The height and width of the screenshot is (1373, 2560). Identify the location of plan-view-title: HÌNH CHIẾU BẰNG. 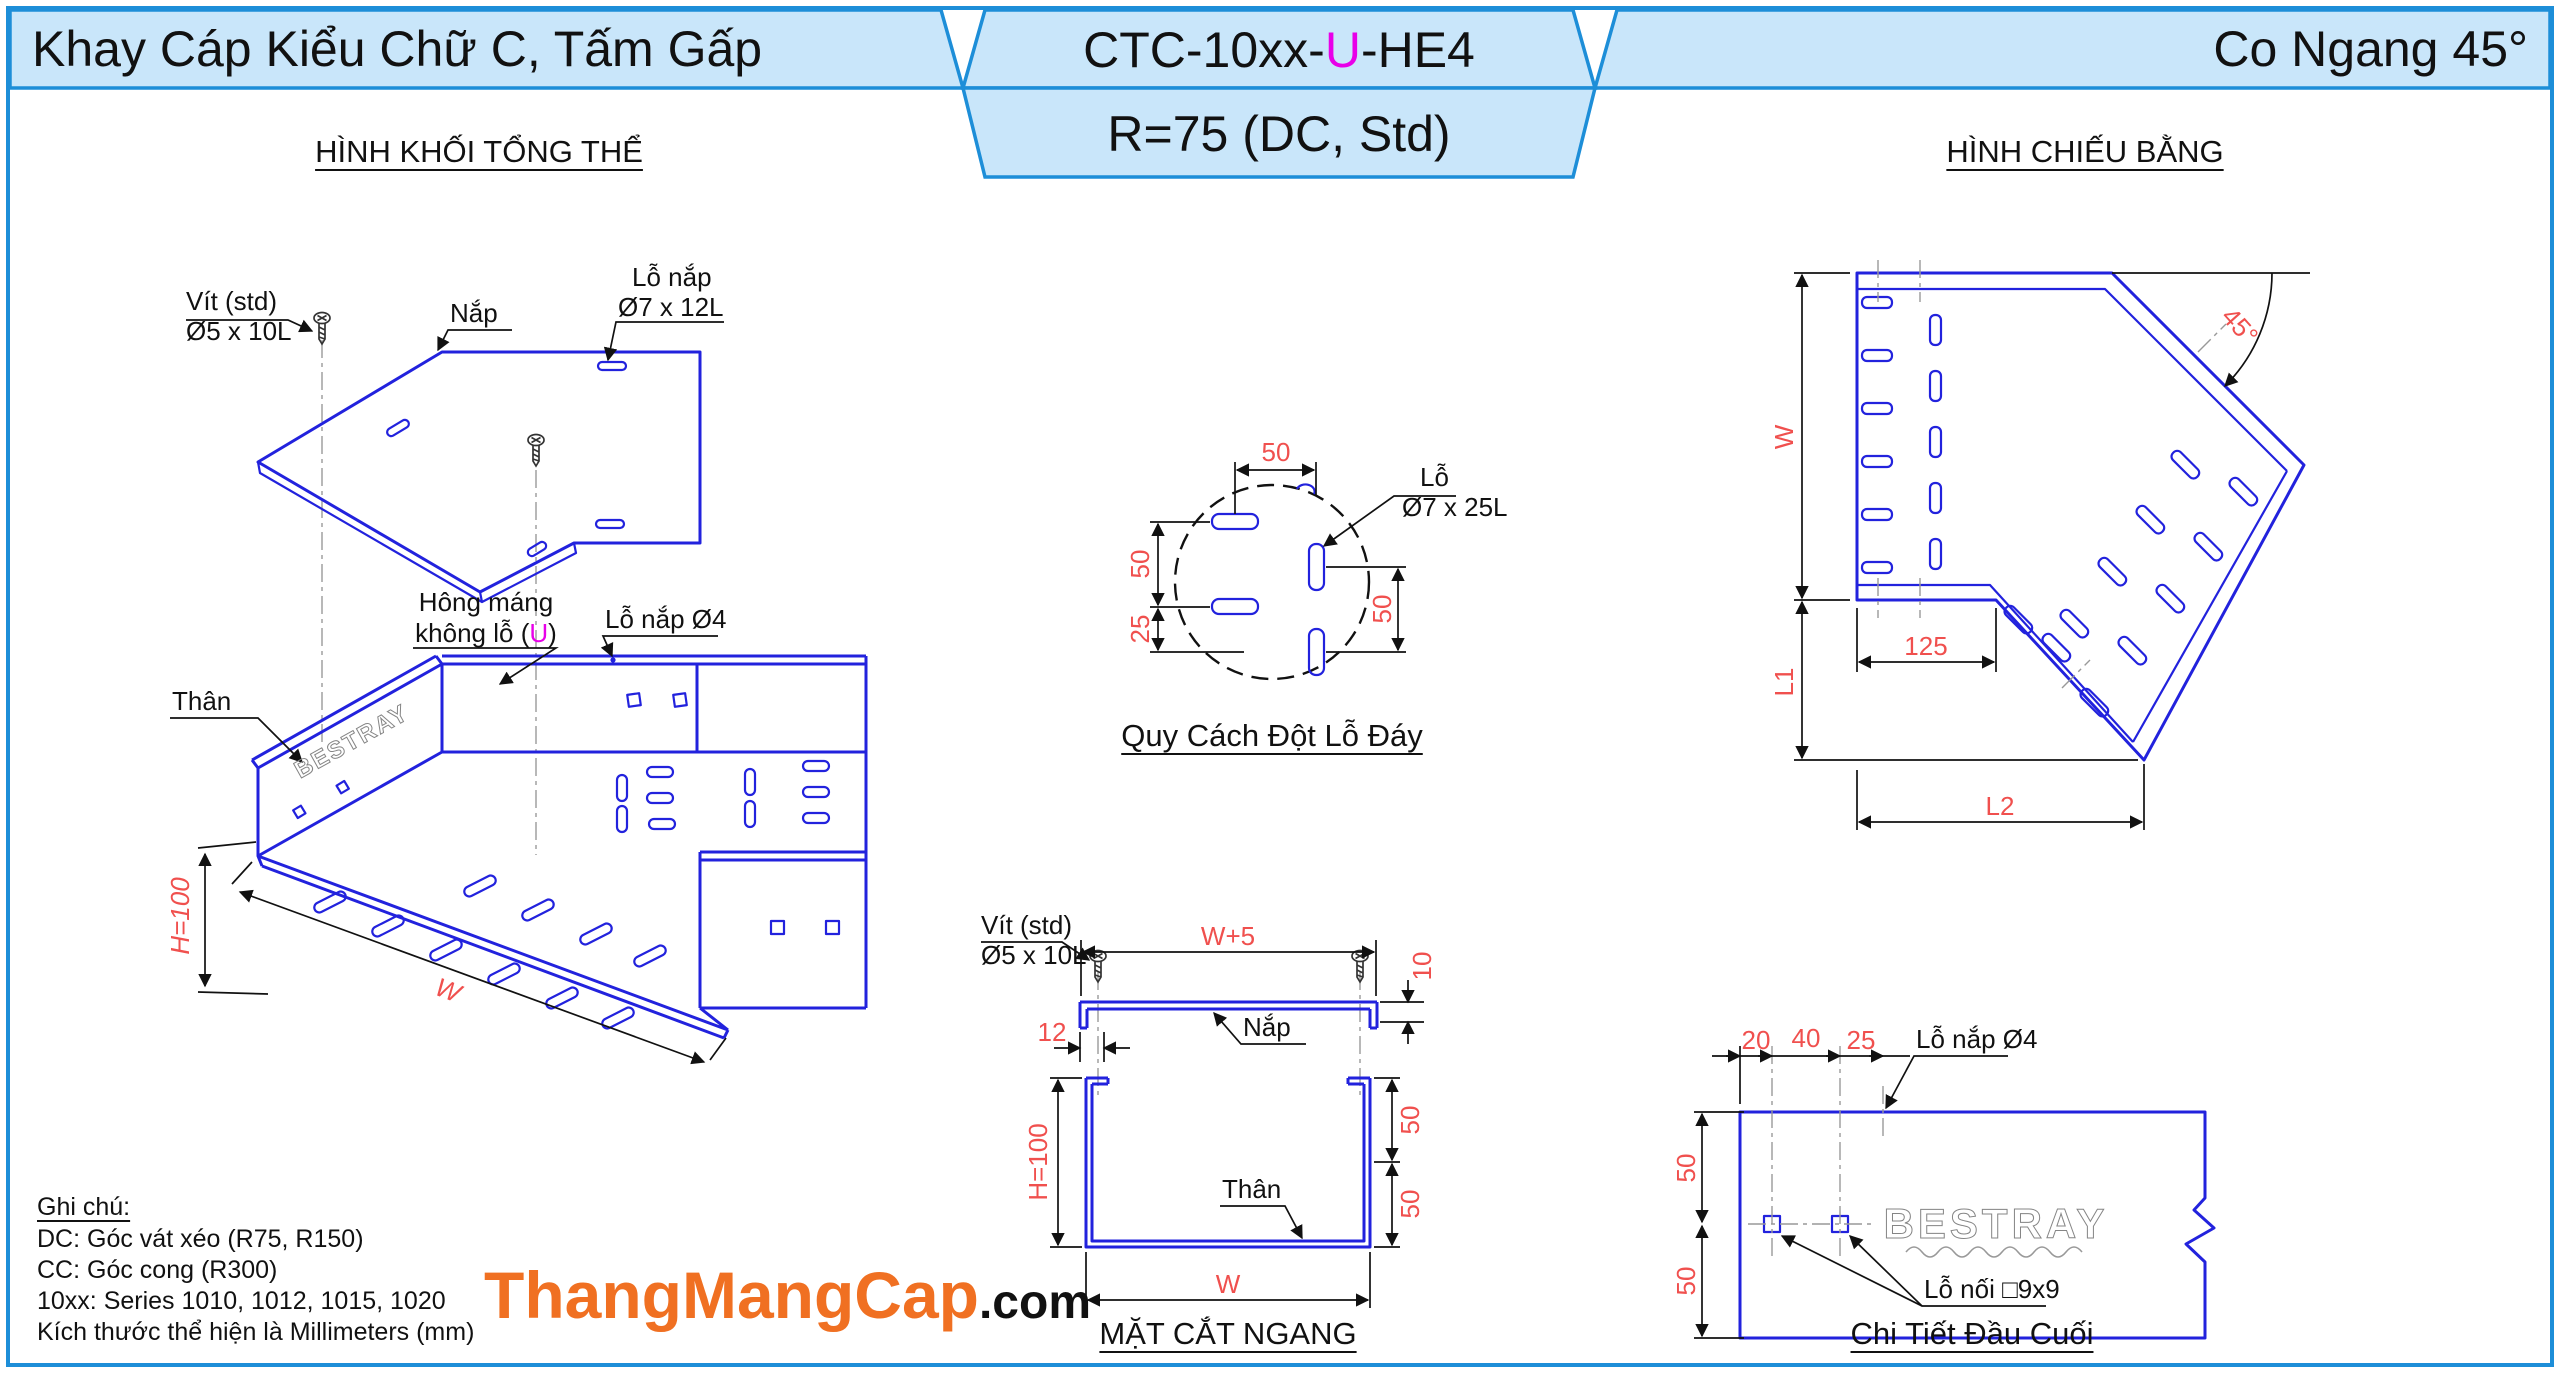
(2085, 151).